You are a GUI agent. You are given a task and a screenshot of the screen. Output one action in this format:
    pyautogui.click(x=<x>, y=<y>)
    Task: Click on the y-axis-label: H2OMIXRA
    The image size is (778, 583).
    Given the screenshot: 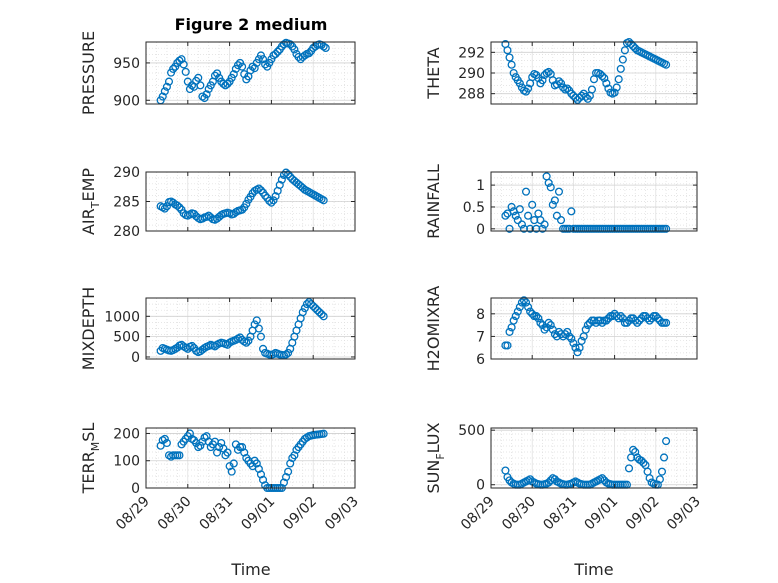 What is the action you would take?
    pyautogui.click(x=433, y=329)
    